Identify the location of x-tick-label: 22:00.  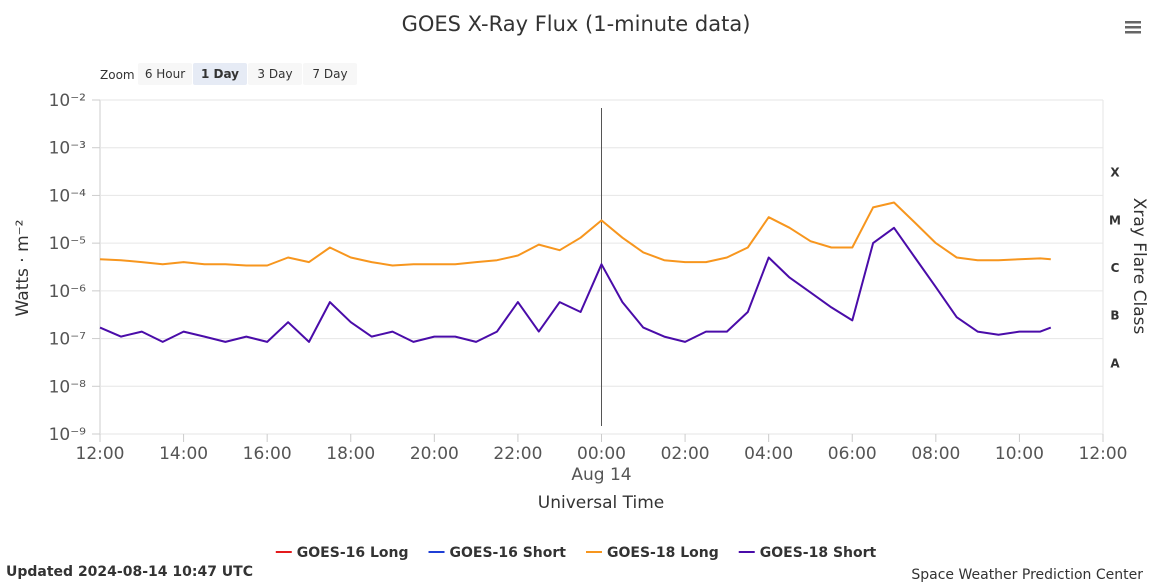
(517, 454).